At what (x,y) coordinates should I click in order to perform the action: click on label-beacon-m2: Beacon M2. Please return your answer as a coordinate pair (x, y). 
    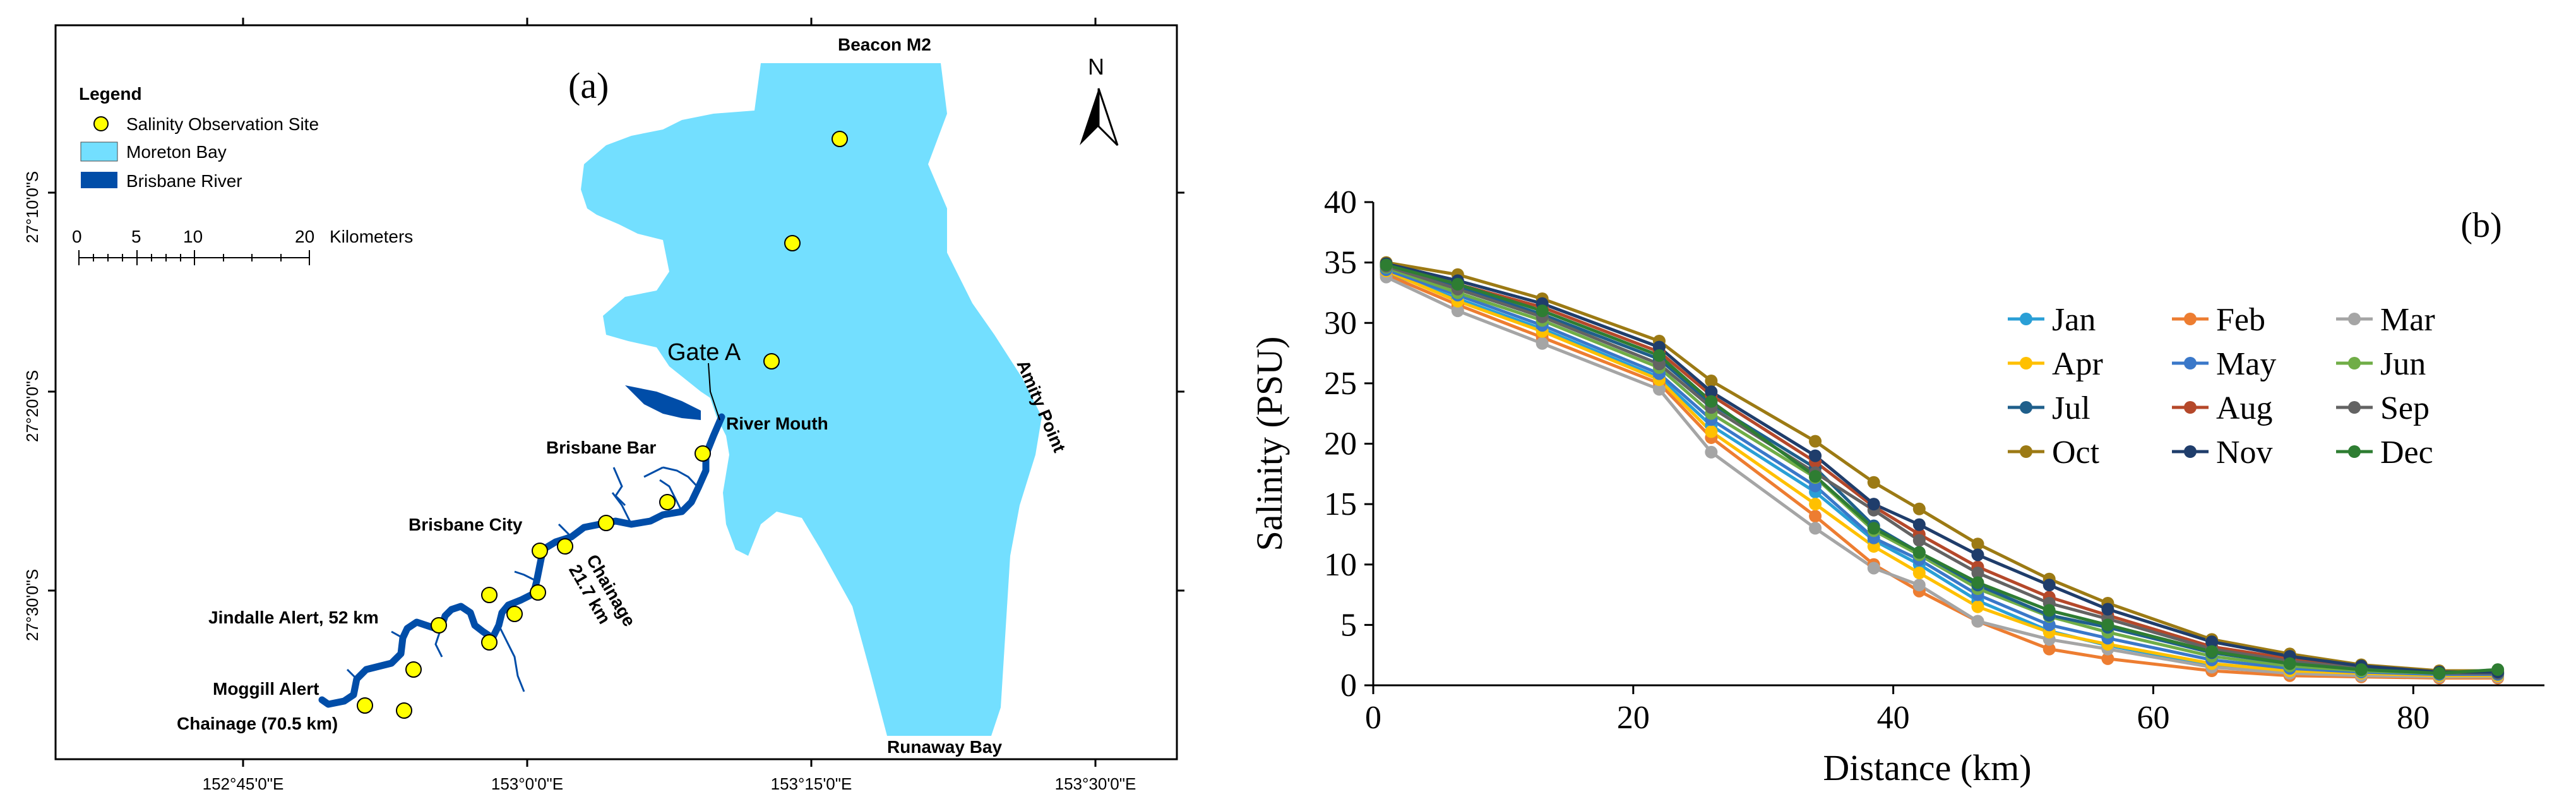
    Looking at the image, I should click on (884, 44).